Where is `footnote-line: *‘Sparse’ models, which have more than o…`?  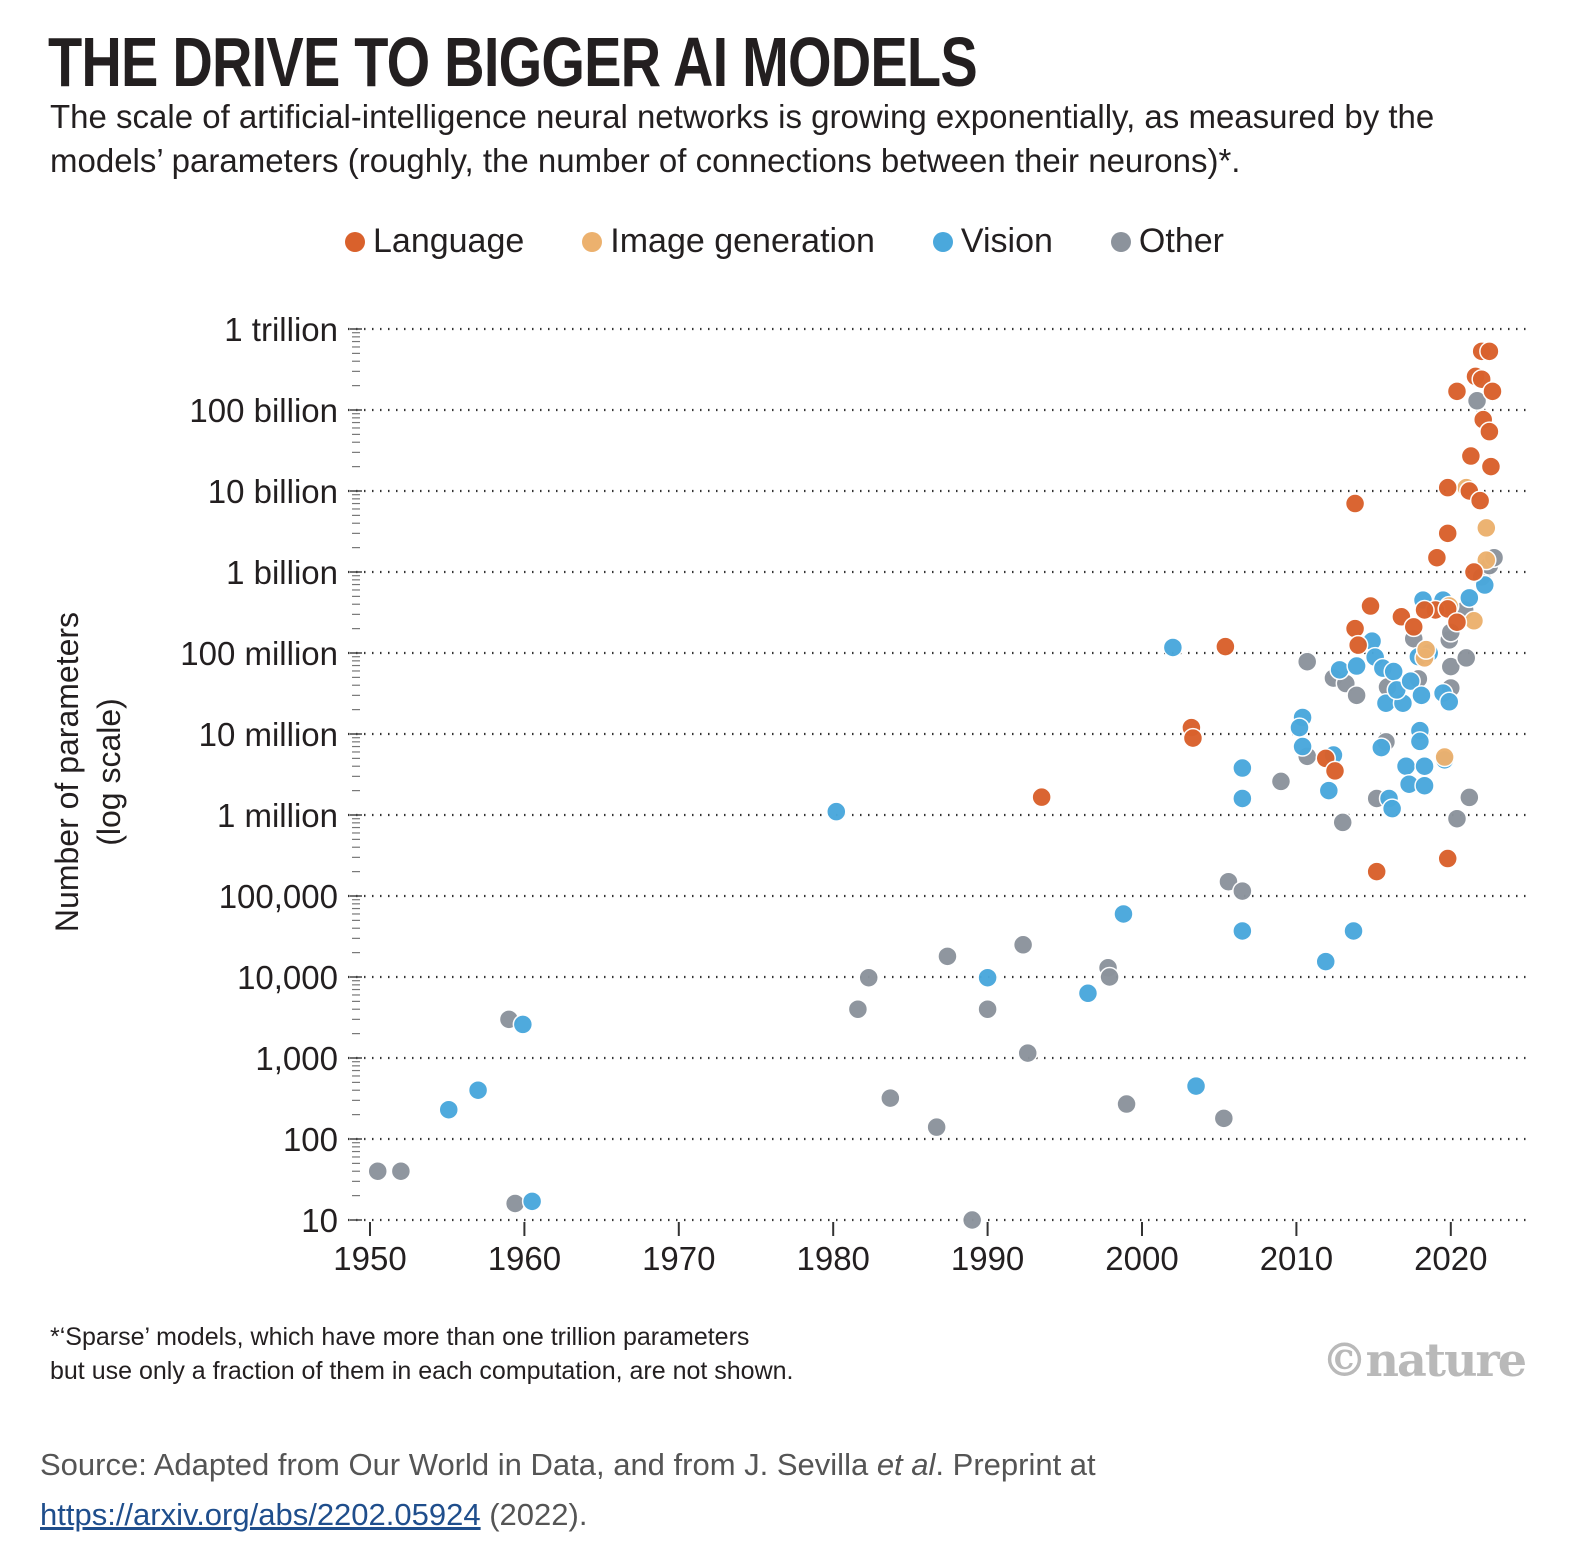
footnote-line: *‘Sparse’ models, which have more than o… is located at coordinates (400, 1337).